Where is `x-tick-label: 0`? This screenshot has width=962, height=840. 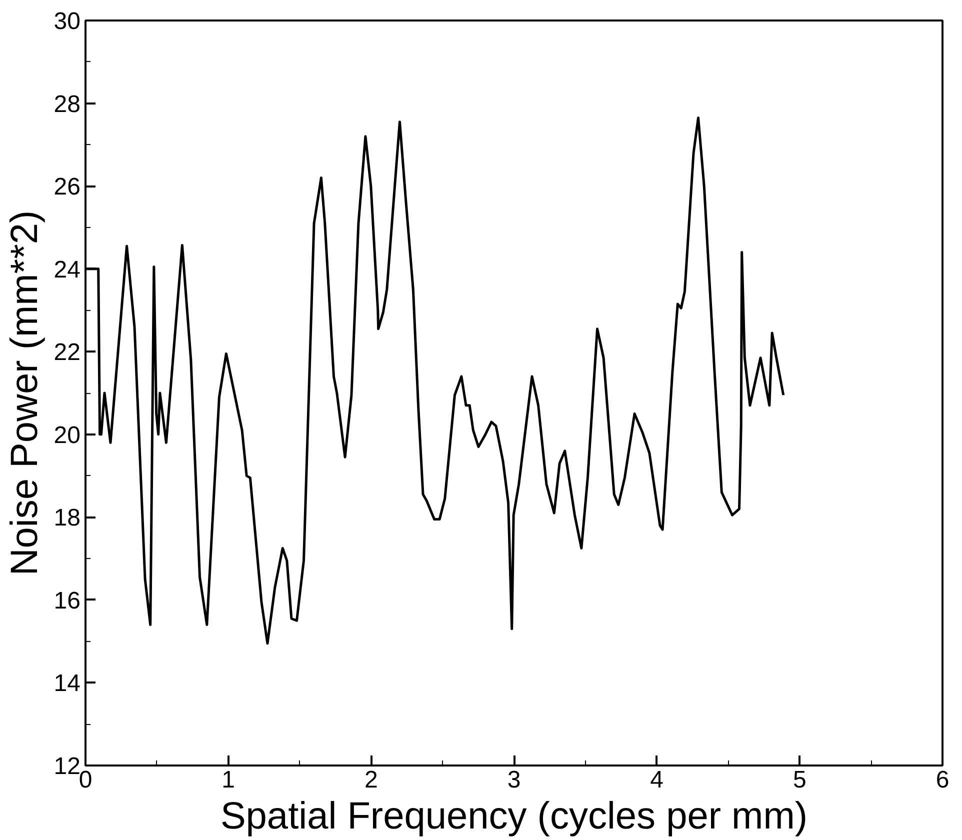
x-tick-label: 0 is located at coordinates (85, 780).